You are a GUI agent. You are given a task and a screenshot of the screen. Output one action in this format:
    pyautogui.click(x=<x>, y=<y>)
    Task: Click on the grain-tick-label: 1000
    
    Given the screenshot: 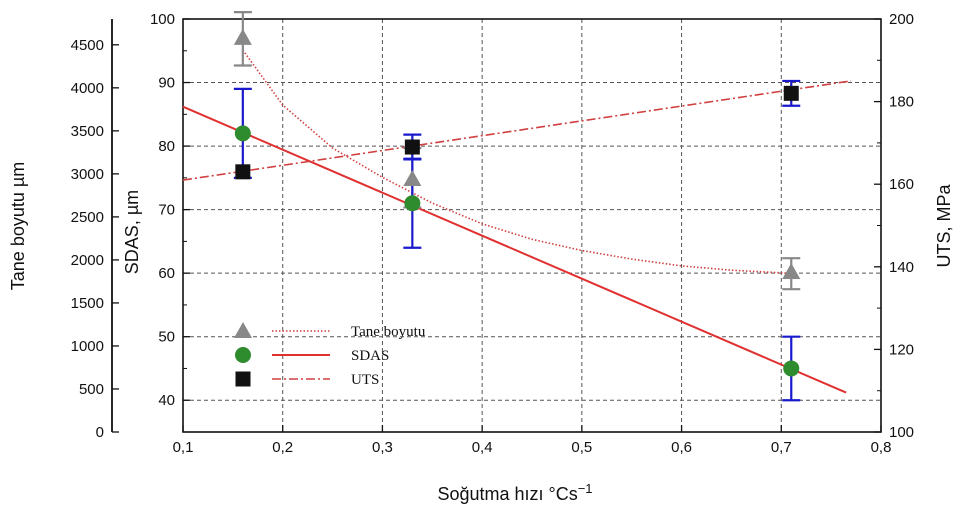 What is the action you would take?
    pyautogui.click(x=87, y=346)
    